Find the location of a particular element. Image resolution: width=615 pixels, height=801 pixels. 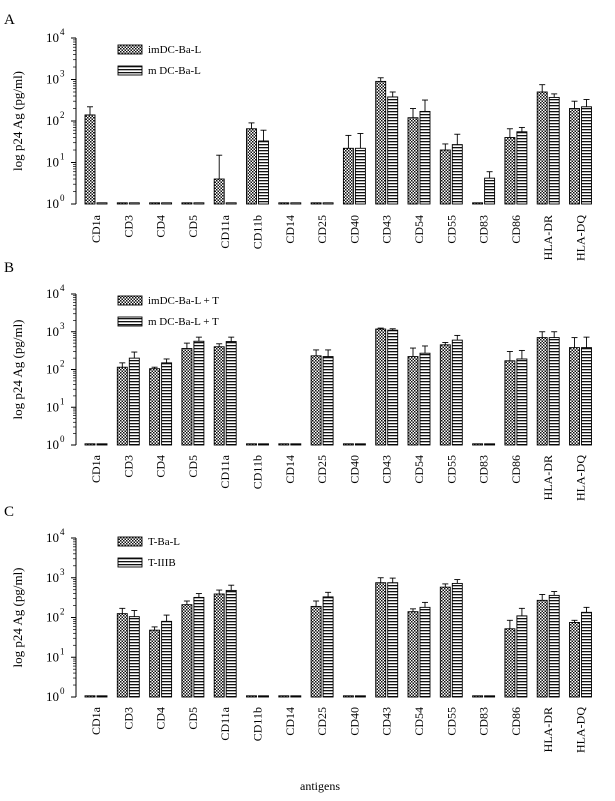

category-label: CD5 is located at coordinates (193, 718).